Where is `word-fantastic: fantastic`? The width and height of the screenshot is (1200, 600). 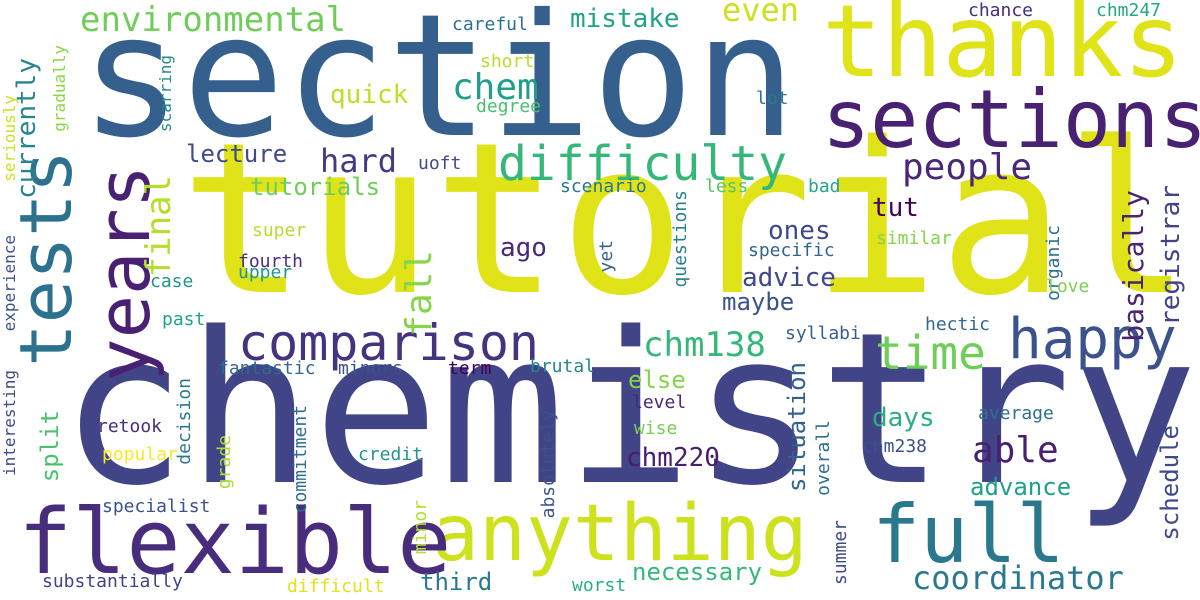 word-fantastic: fantastic is located at coordinates (267, 369).